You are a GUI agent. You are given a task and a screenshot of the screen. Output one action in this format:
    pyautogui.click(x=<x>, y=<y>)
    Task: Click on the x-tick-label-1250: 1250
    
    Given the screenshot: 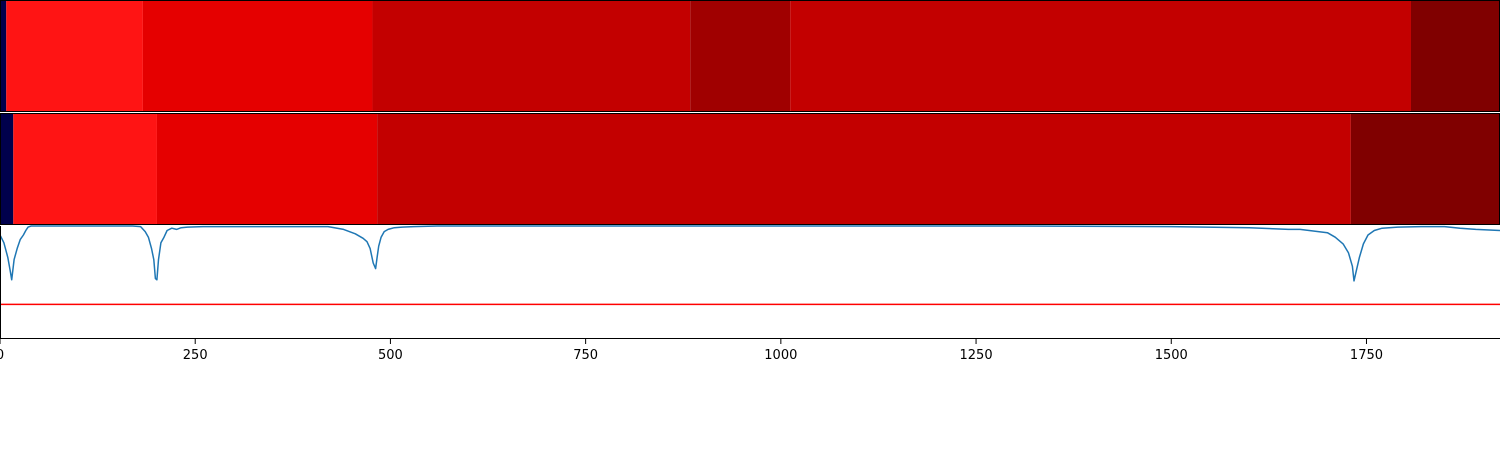 What is the action you would take?
    pyautogui.click(x=976, y=355)
    